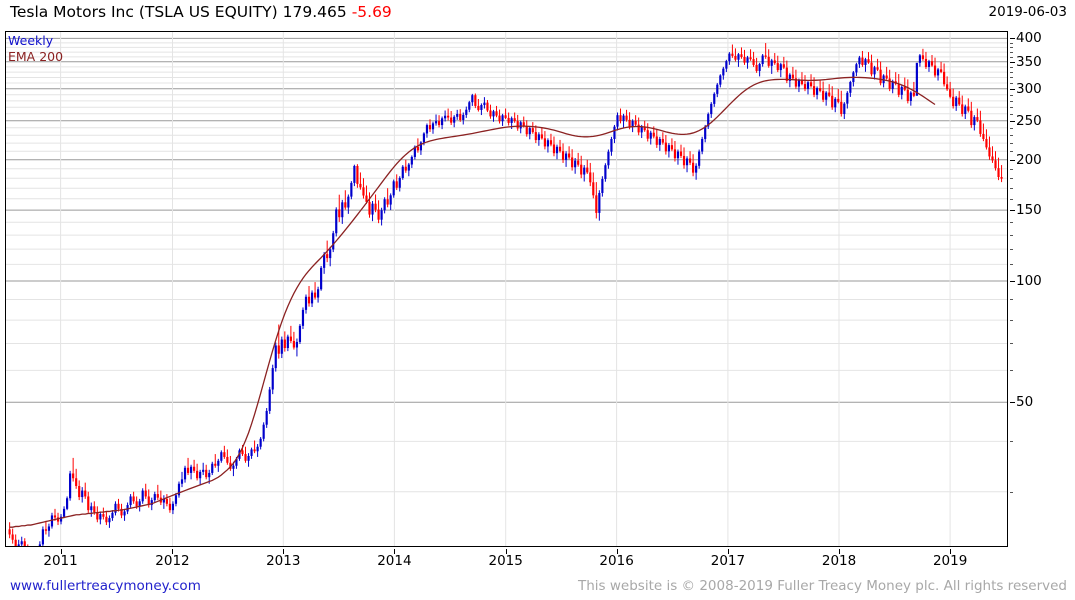 The image size is (1075, 600). What do you see at coordinates (1029, 210) in the screenshot?
I see `y-axis-tick-label: 150` at bounding box center [1029, 210].